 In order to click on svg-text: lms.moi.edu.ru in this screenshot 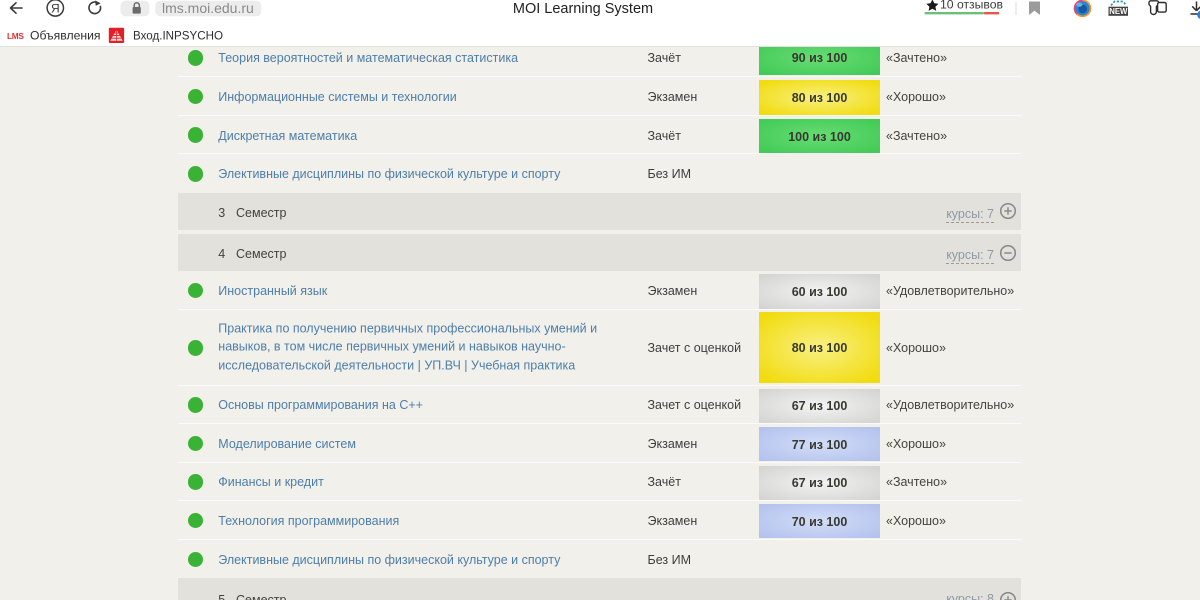, I will do `click(208, 8)`.